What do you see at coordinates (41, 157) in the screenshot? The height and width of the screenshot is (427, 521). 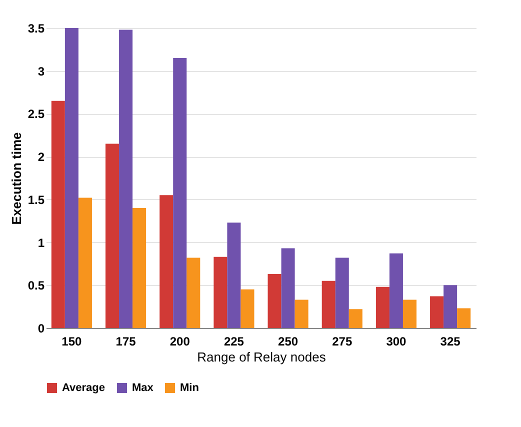 I see `y-tick-label: 2` at bounding box center [41, 157].